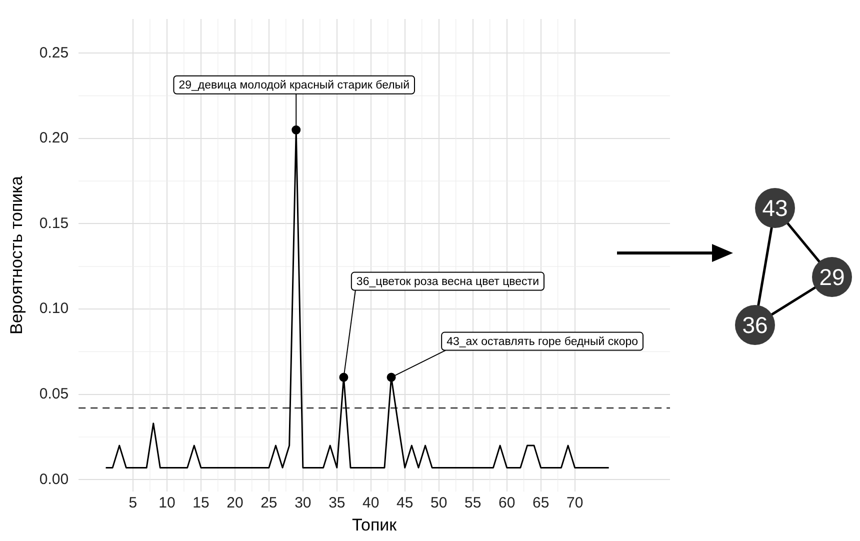 Image resolution: width=860 pixels, height=541 pixels. What do you see at coordinates (269, 503) in the screenshot?
I see `x-tick-label: 25` at bounding box center [269, 503].